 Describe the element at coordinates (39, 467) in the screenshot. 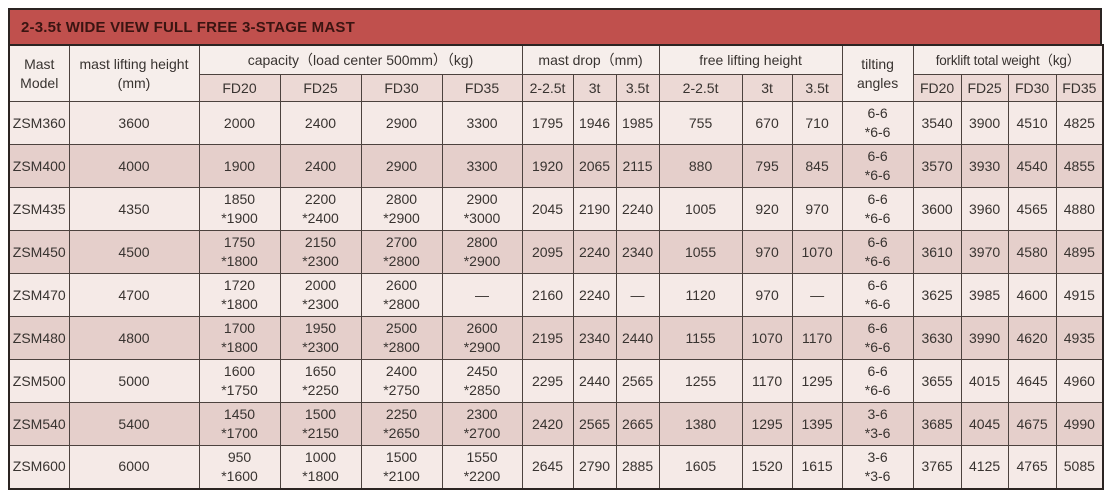

I see `cell-model: ZSM600` at that location.